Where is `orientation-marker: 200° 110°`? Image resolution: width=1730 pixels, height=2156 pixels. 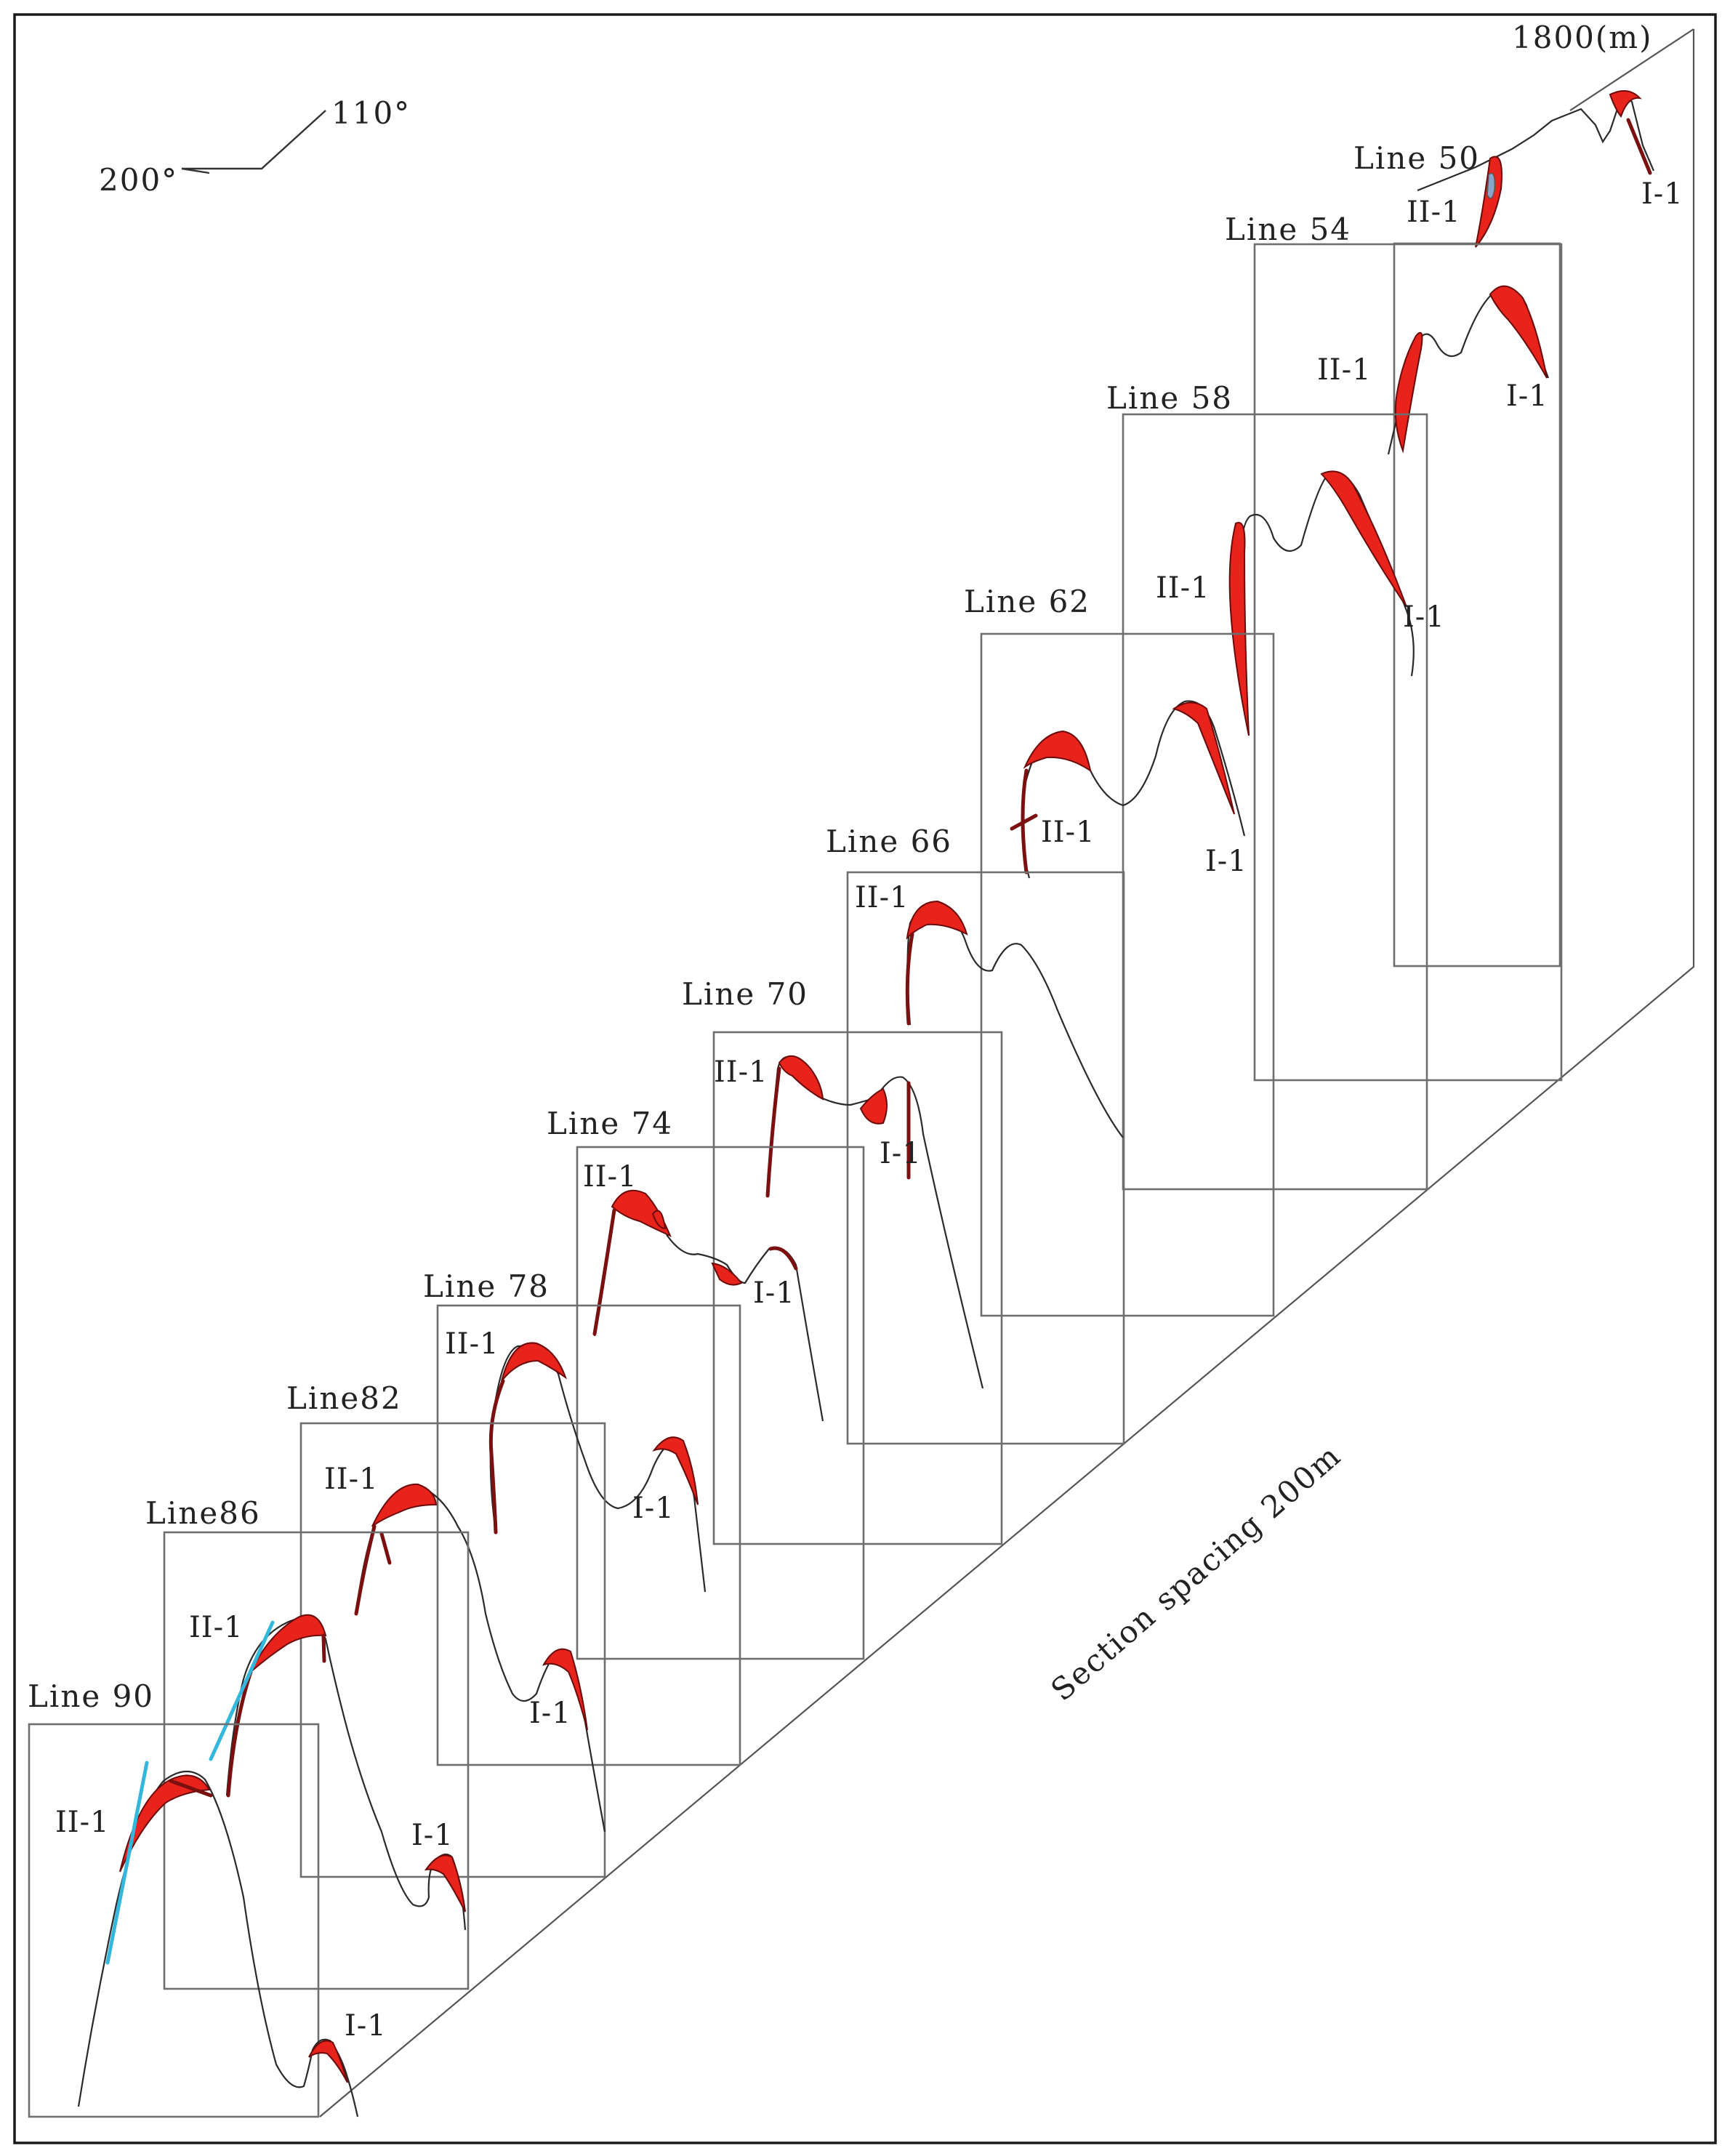 orientation-marker: 200° 110° is located at coordinates (255, 146).